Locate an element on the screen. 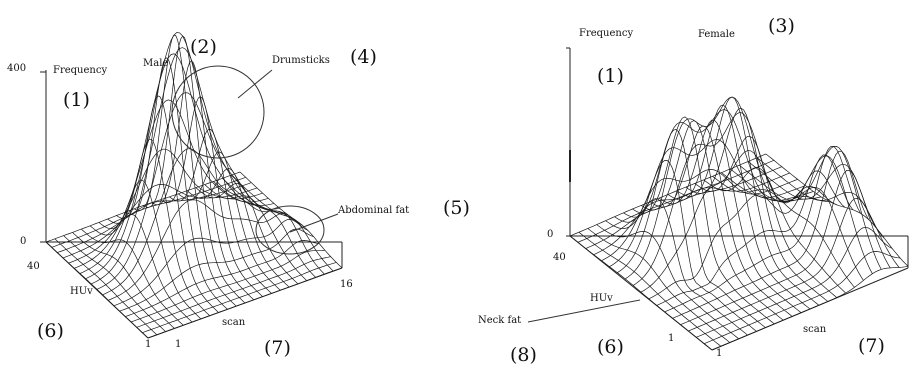 The width and height of the screenshot is (917, 370). right-scan-label: scan is located at coordinates (815, 329).